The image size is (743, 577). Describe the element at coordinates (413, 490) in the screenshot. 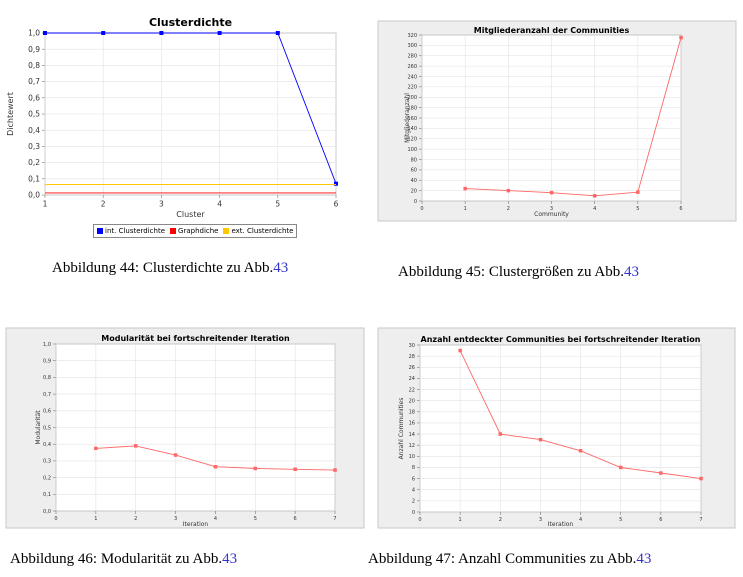

I see `y-tick-label: 4` at that location.